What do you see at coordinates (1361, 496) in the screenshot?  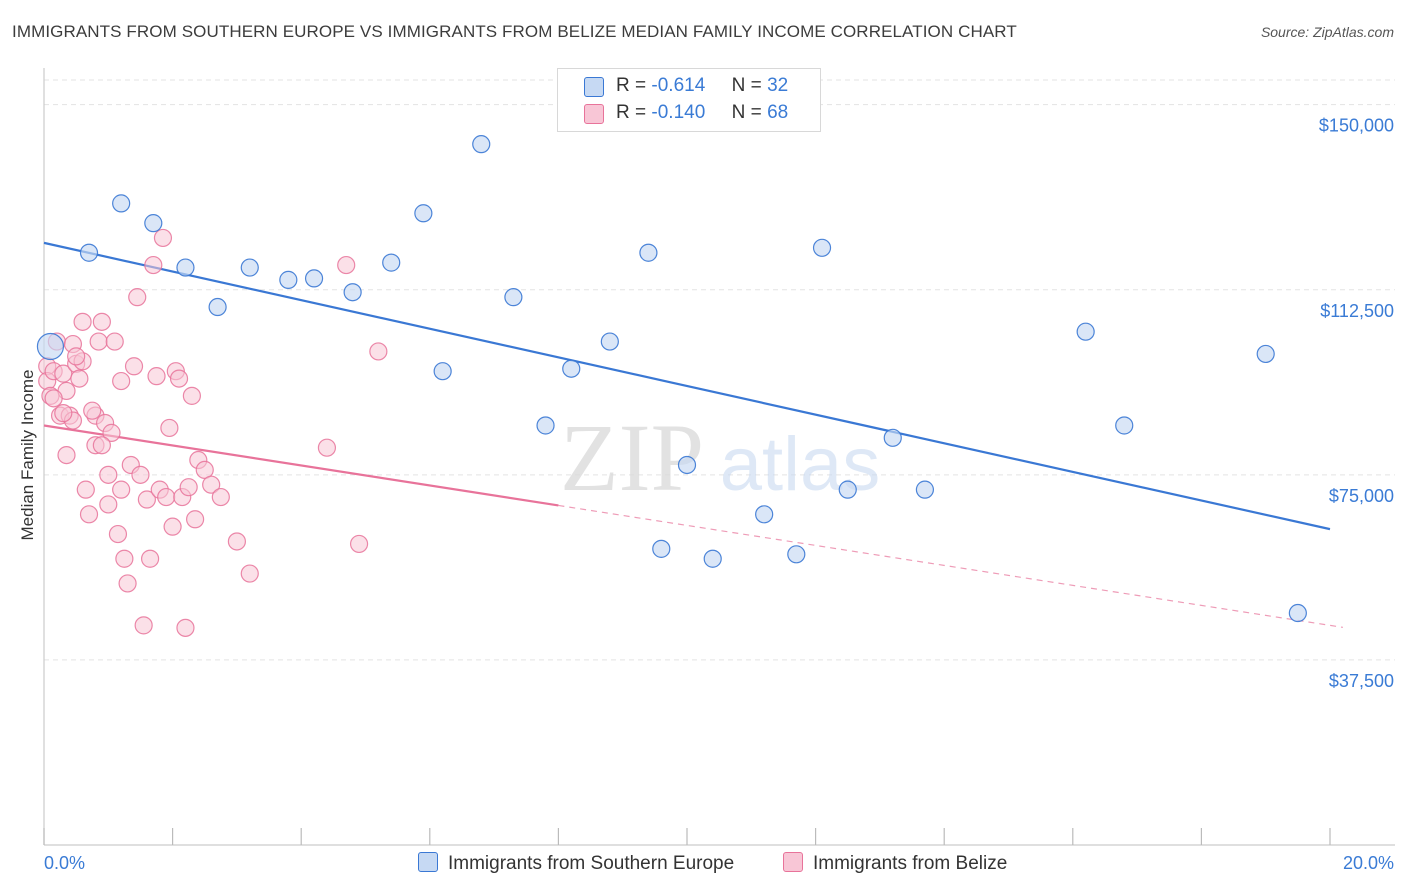 I see `y-tick-label: $75,000` at bounding box center [1361, 496].